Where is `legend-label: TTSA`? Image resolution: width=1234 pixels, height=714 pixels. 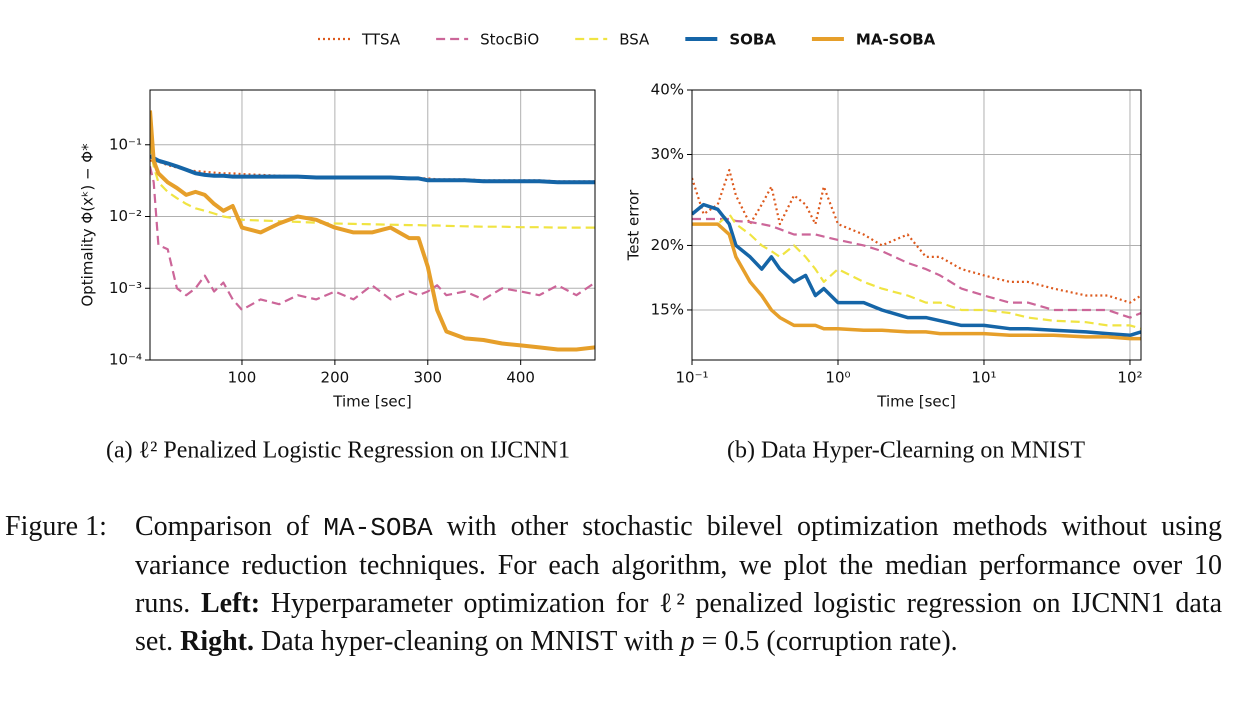 legend-label: TTSA is located at coordinates (381, 40).